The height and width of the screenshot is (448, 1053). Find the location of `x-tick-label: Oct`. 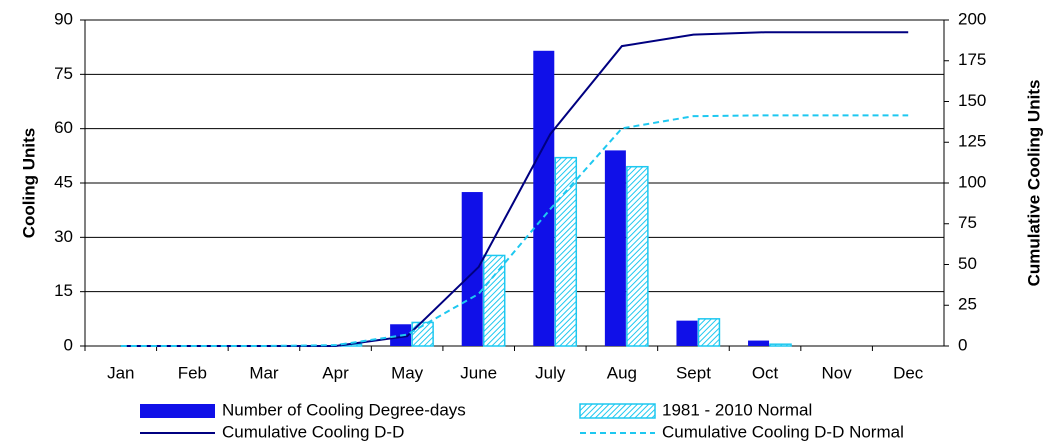

x-tick-label: Oct is located at coordinates (765, 372).